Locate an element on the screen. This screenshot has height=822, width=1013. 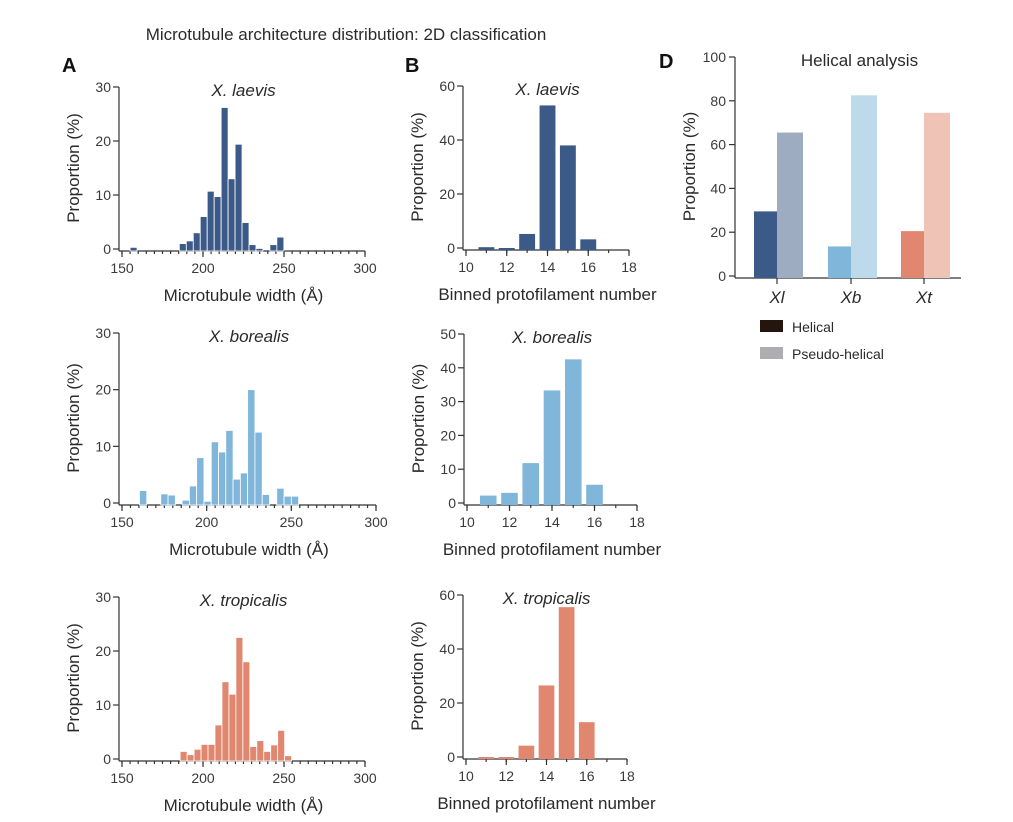
x-tick-label: 18 is located at coordinates (629, 267).